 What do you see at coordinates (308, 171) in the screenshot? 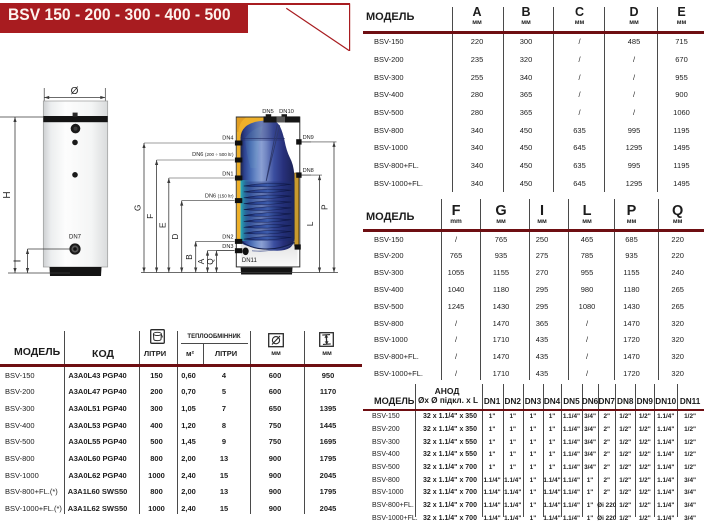
I see `svg-text: DN8` at bounding box center [308, 171].